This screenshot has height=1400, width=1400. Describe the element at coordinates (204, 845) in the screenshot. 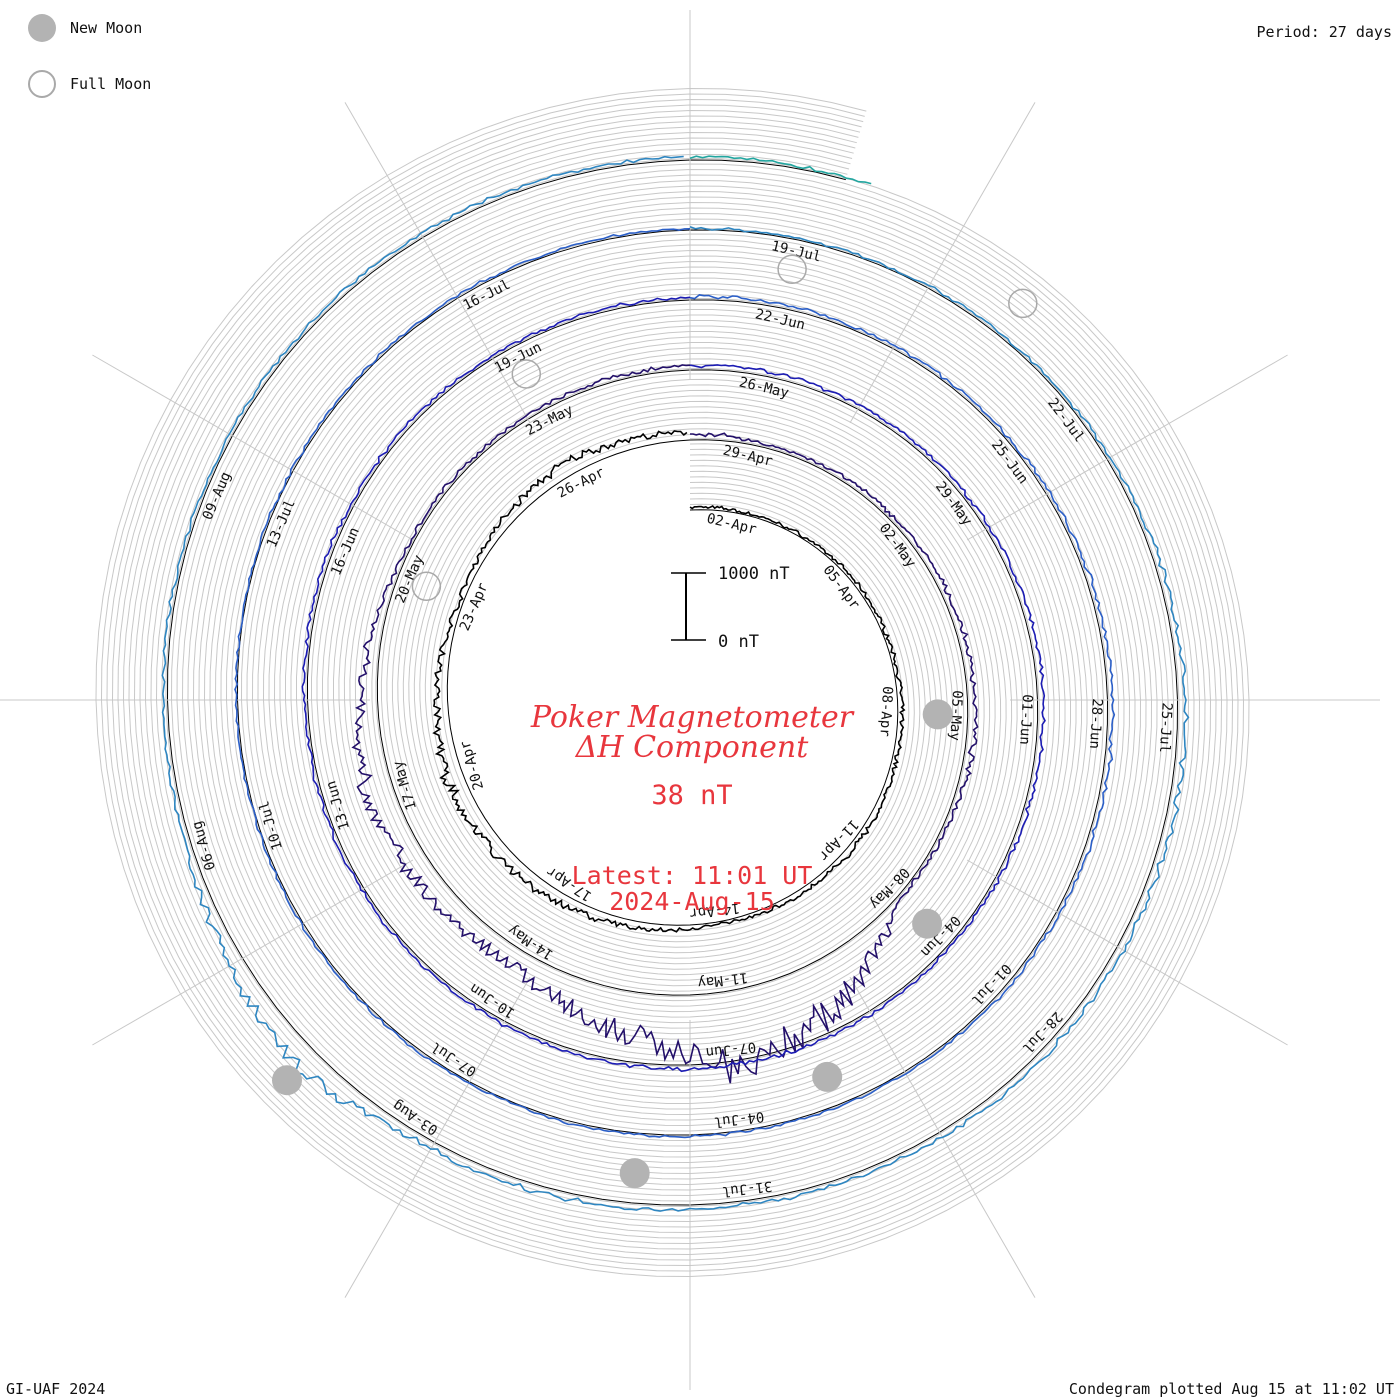

I see `date-label: 06-Aug` at that location.